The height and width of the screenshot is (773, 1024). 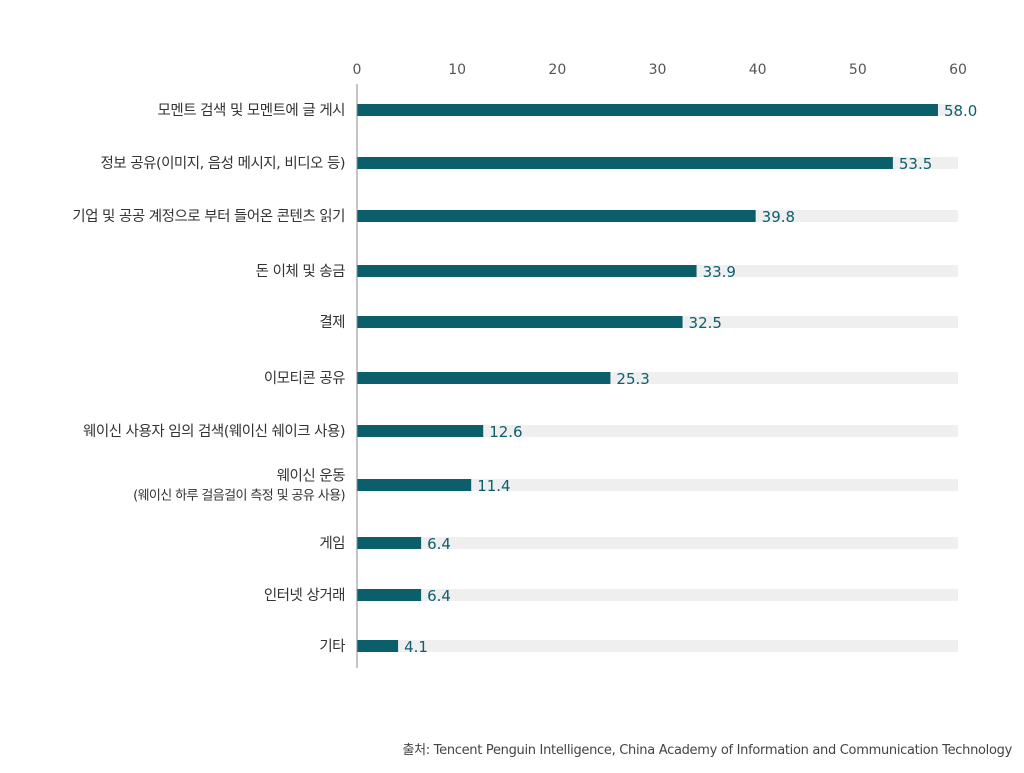 What do you see at coordinates (357, 70) in the screenshot?
I see `x-tick-label: 0` at bounding box center [357, 70].